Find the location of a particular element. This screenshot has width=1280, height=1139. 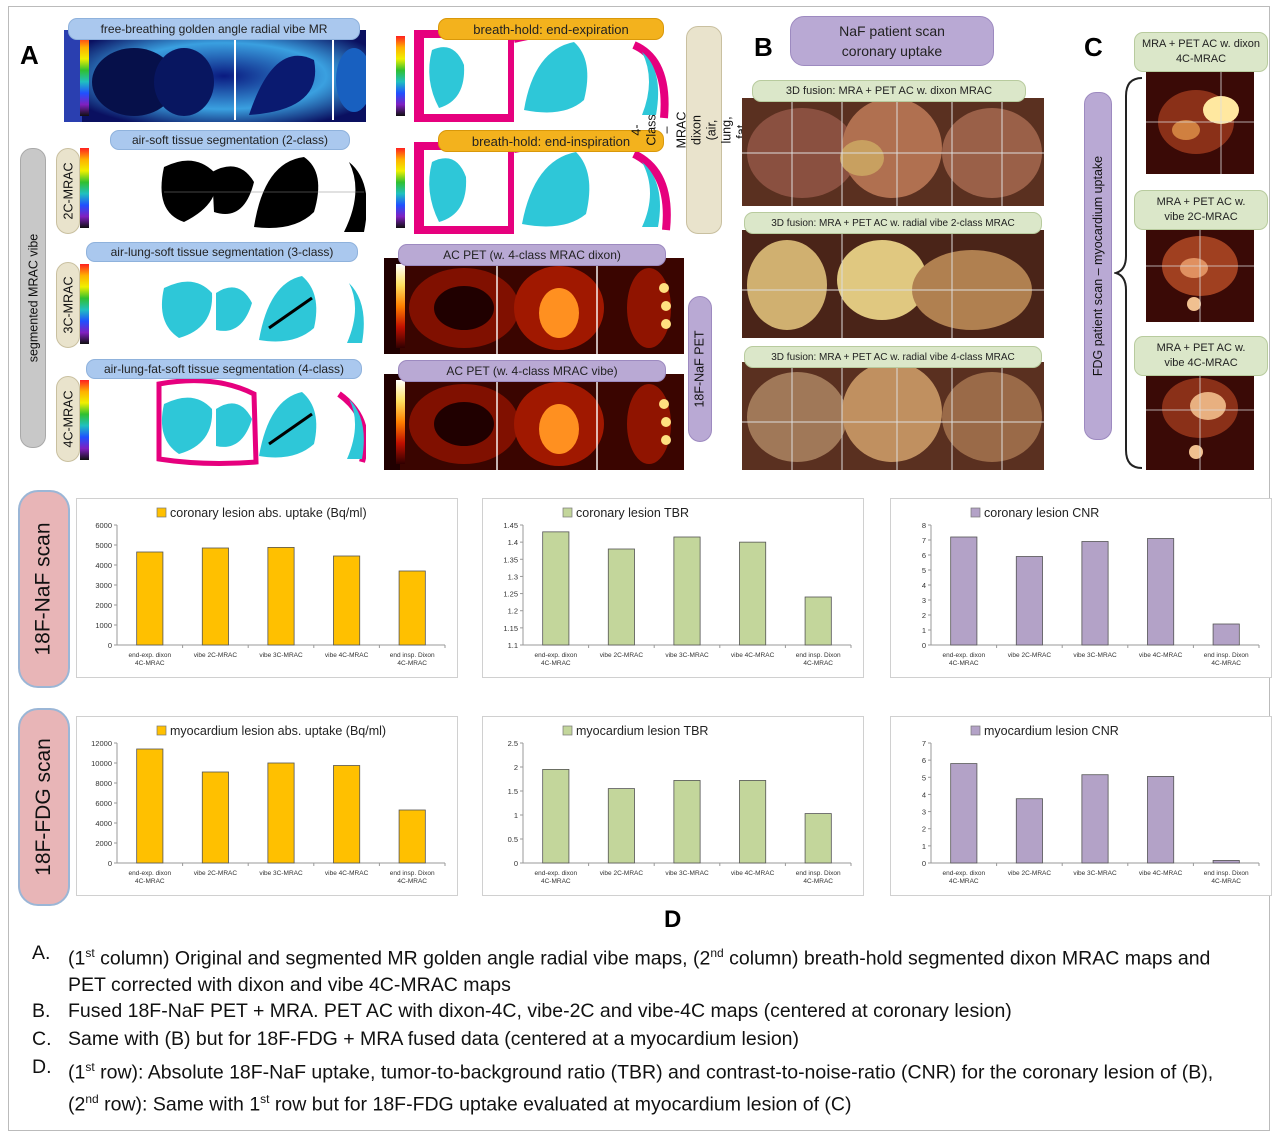

segmentation-4class-graphic is located at coordinates (224, 420).